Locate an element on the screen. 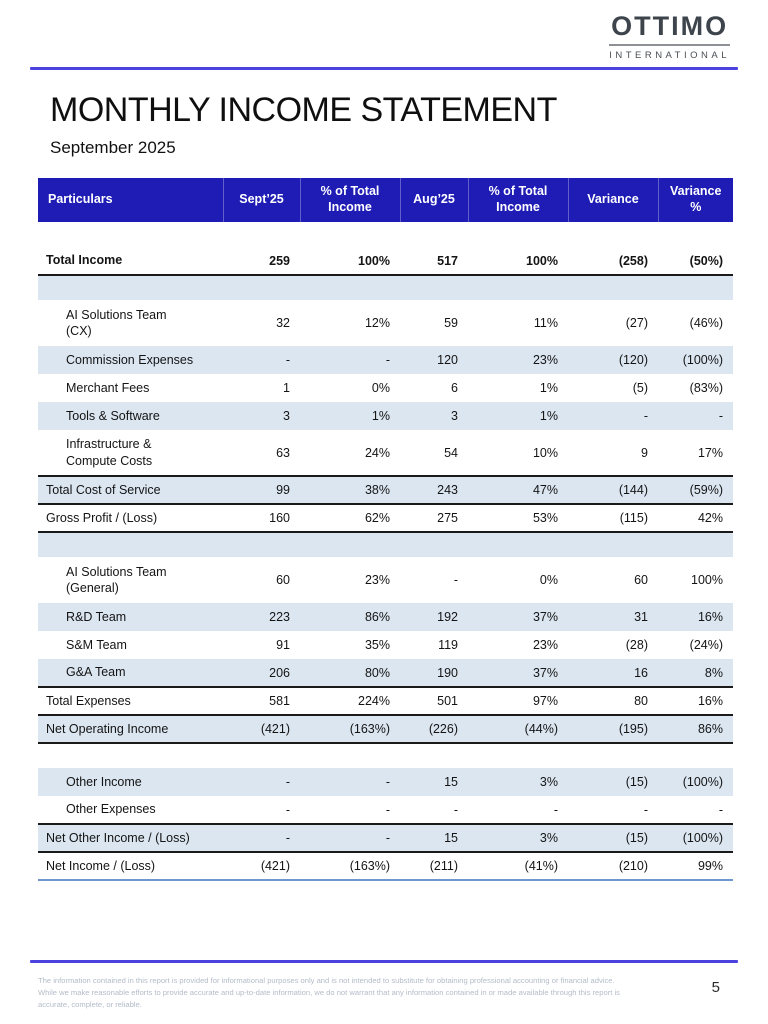  cell-value: (50%) is located at coordinates (695, 261).